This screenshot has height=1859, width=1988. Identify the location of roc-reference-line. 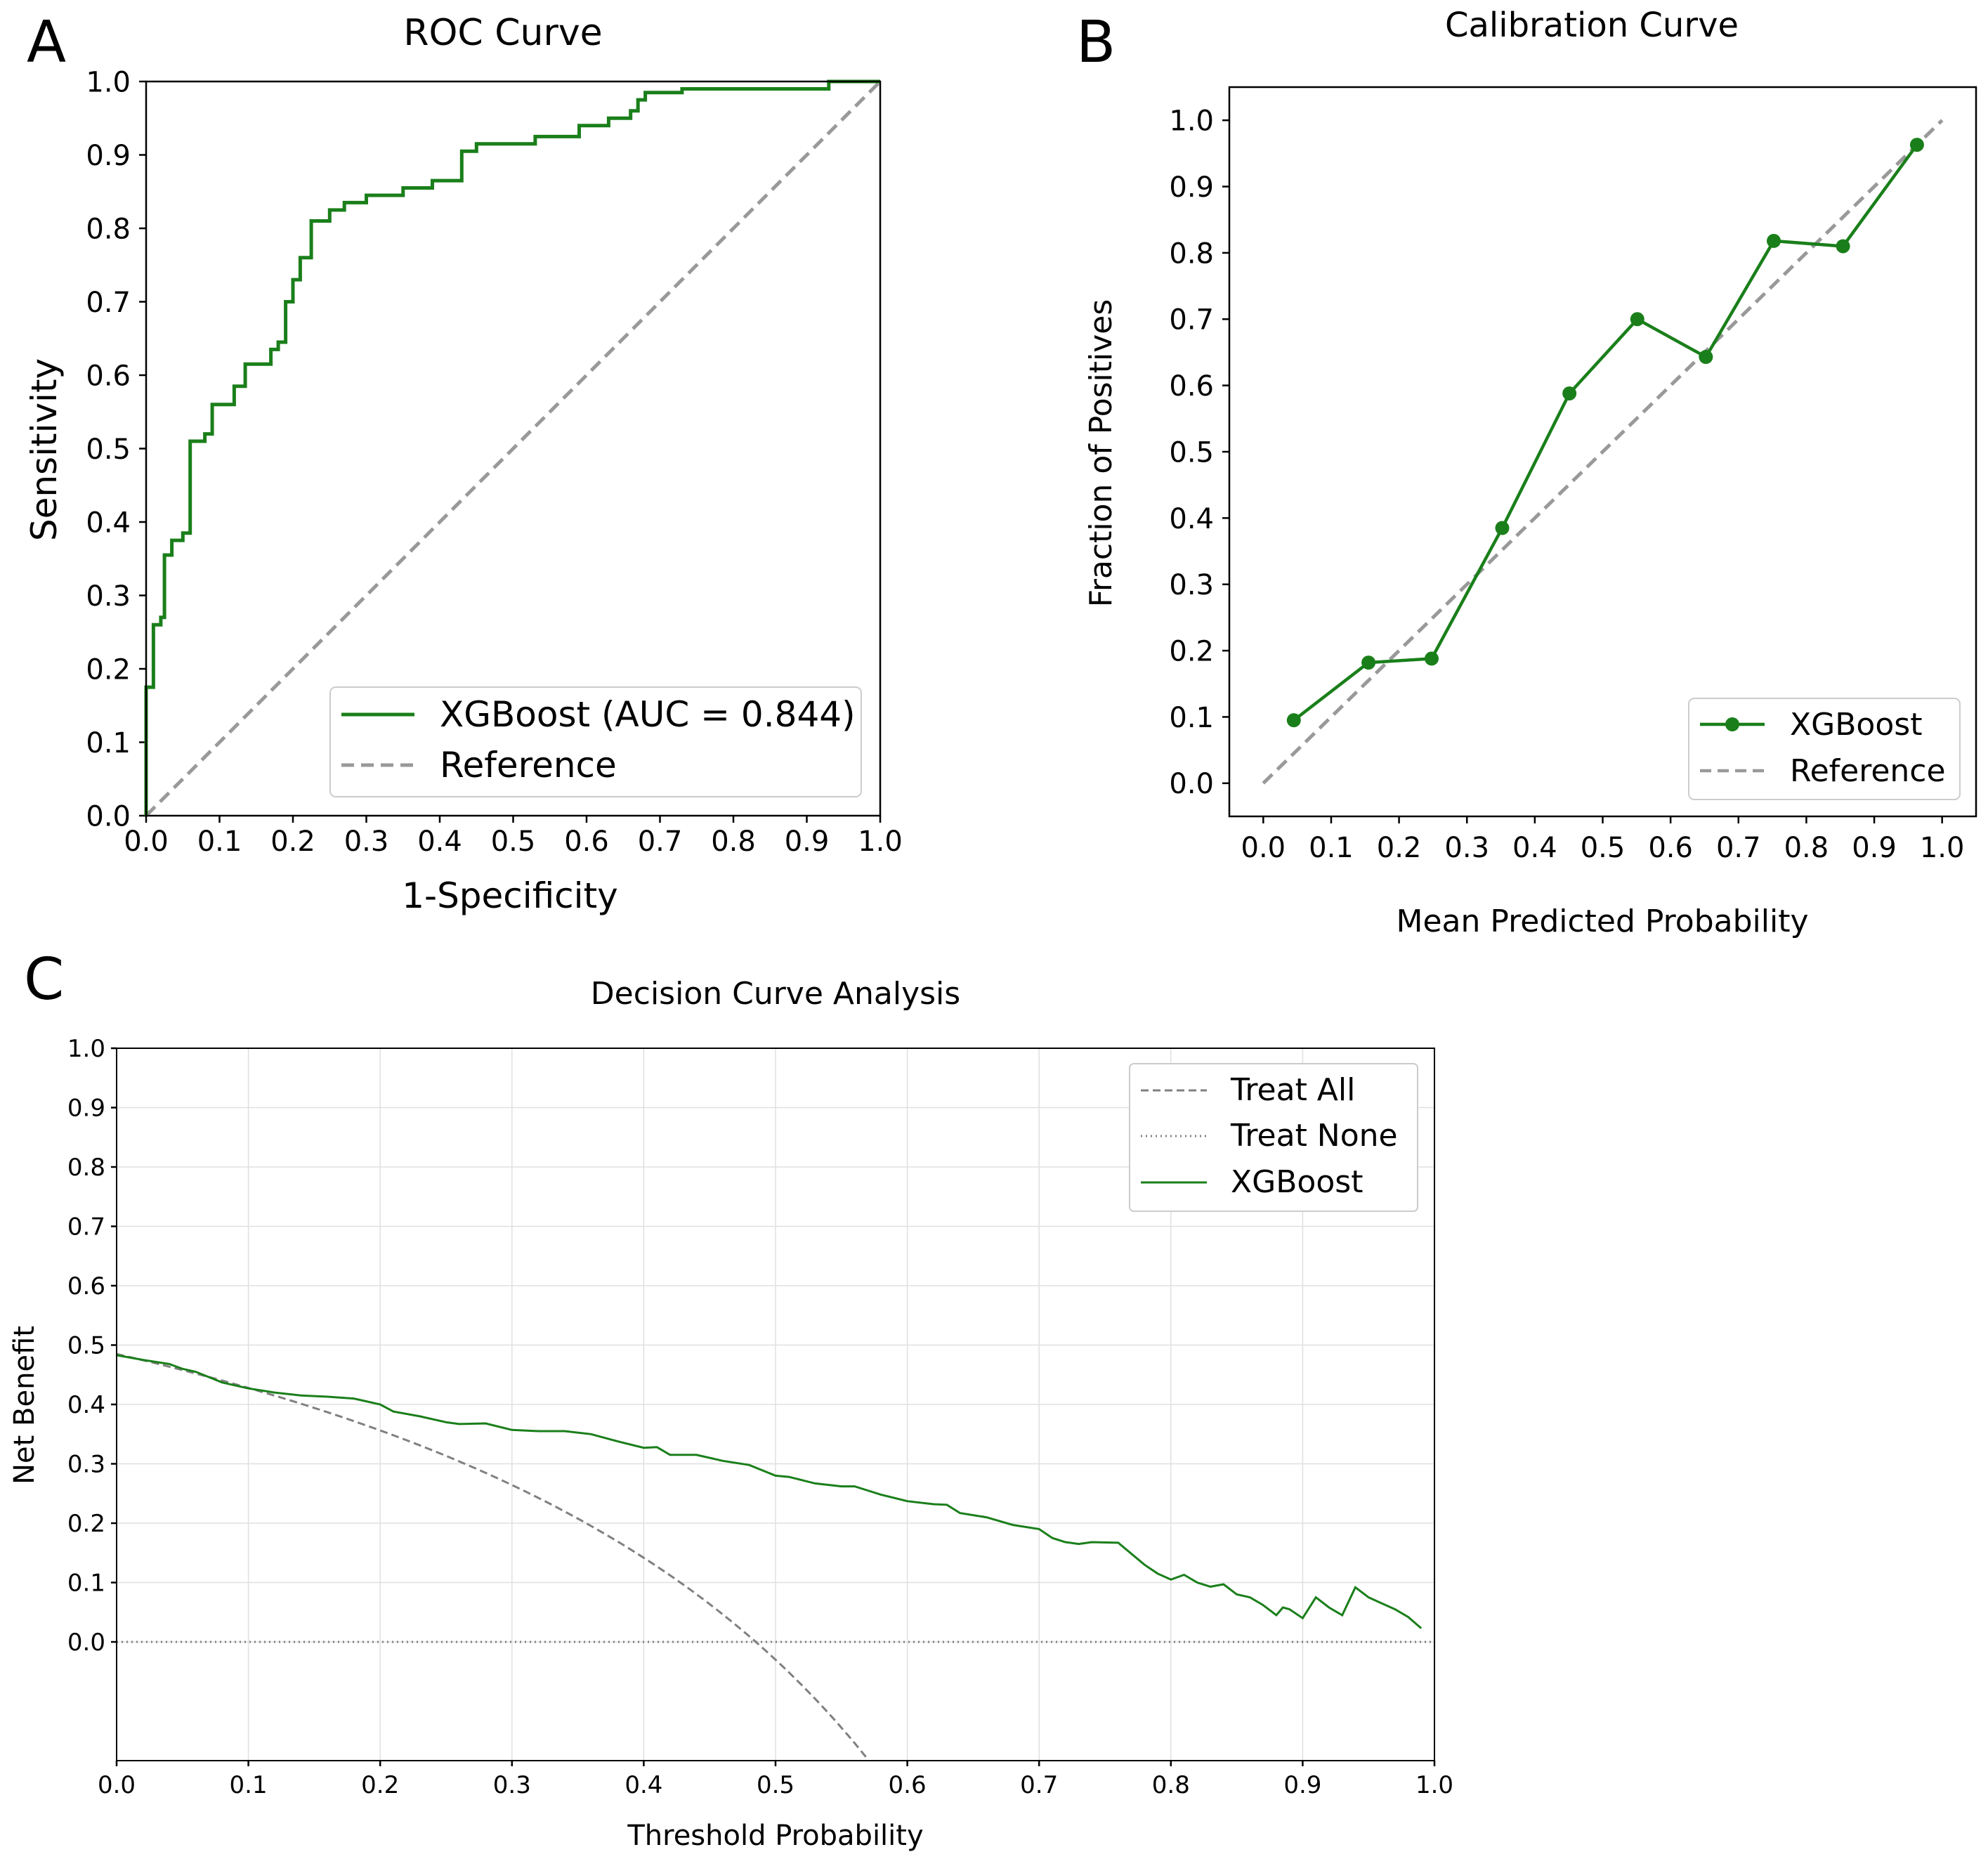
(513, 448).